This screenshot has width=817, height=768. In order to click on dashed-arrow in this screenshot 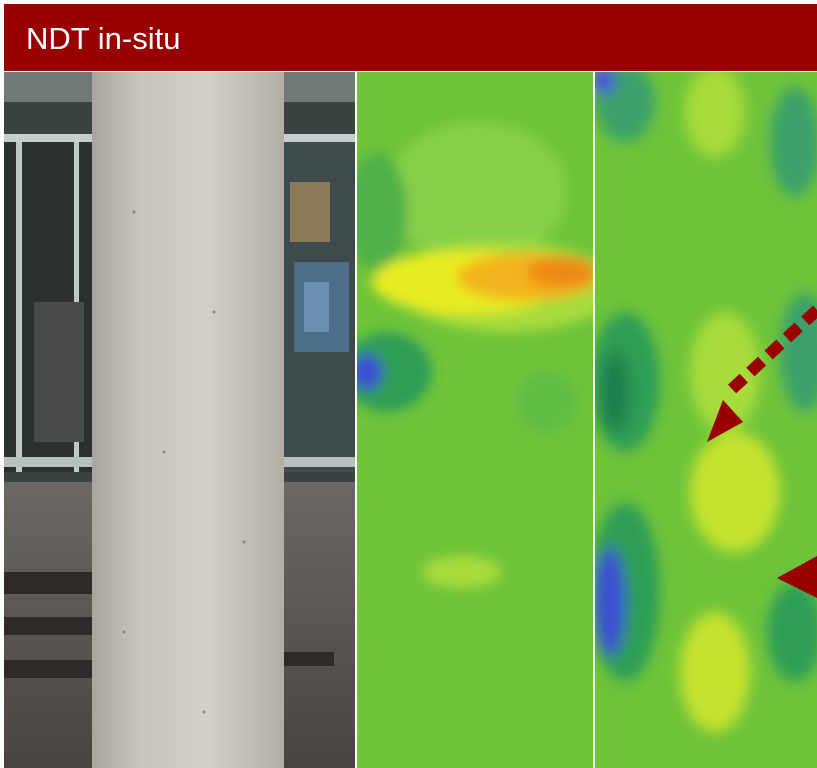, I will do `click(762, 373)`.